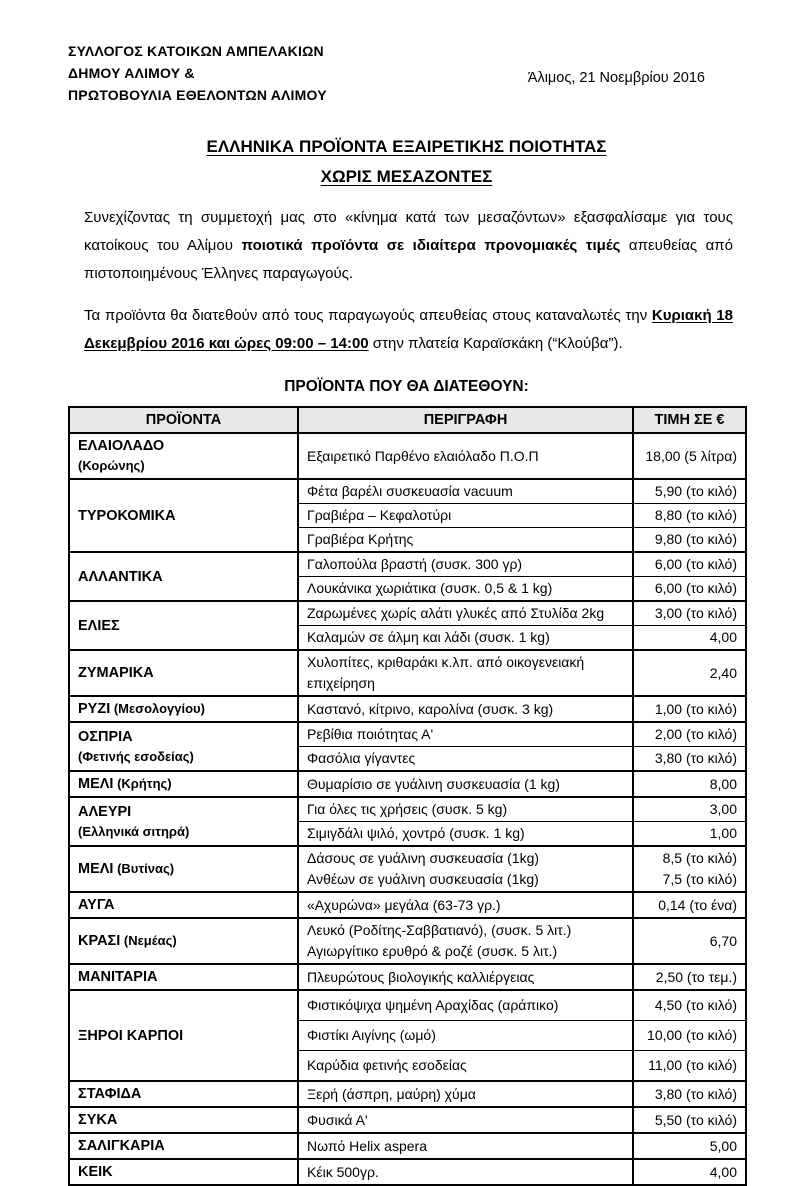  Describe the element at coordinates (183, 783) in the screenshot. I see `product-category-cell: ΜΕΛΙ (Κρήτης)` at that location.